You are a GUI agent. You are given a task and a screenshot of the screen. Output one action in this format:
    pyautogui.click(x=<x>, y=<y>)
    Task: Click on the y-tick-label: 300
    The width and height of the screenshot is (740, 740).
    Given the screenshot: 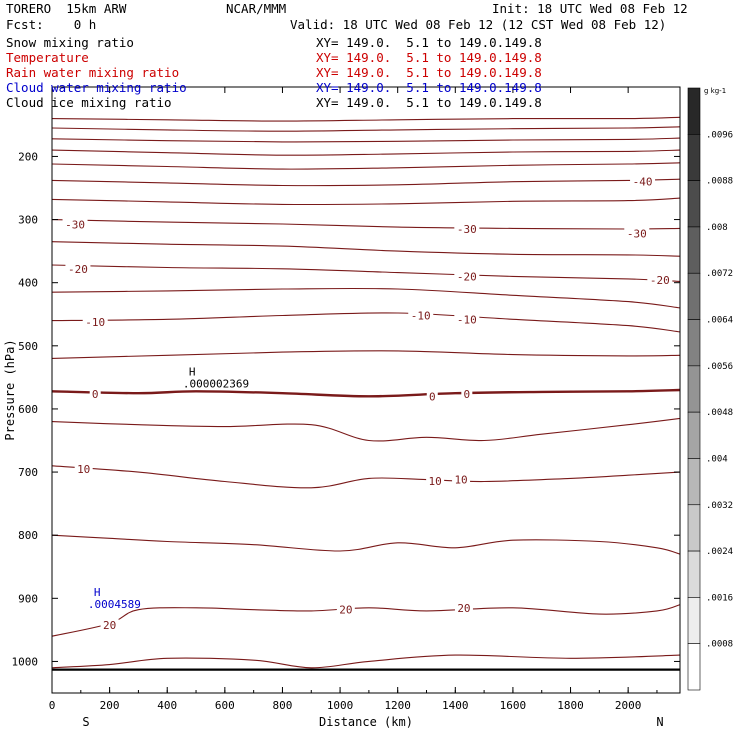 What is the action you would take?
    pyautogui.click(x=28, y=220)
    